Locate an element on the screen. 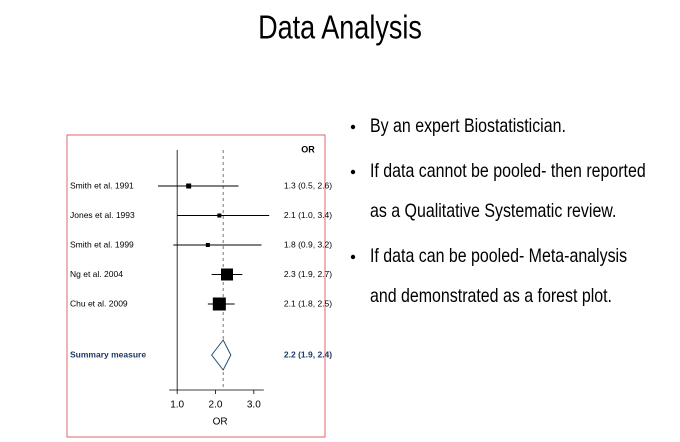 This screenshot has height=442, width=680. or-label: 2.1 (1.0, 3.4) is located at coordinates (308, 215).